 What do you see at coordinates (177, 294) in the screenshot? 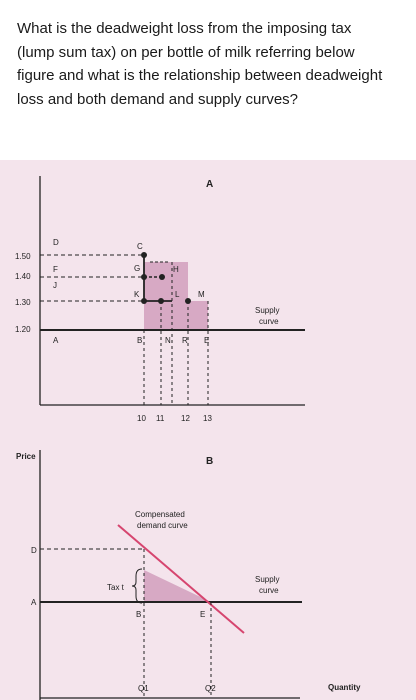
I see `label-l: L` at bounding box center [177, 294].